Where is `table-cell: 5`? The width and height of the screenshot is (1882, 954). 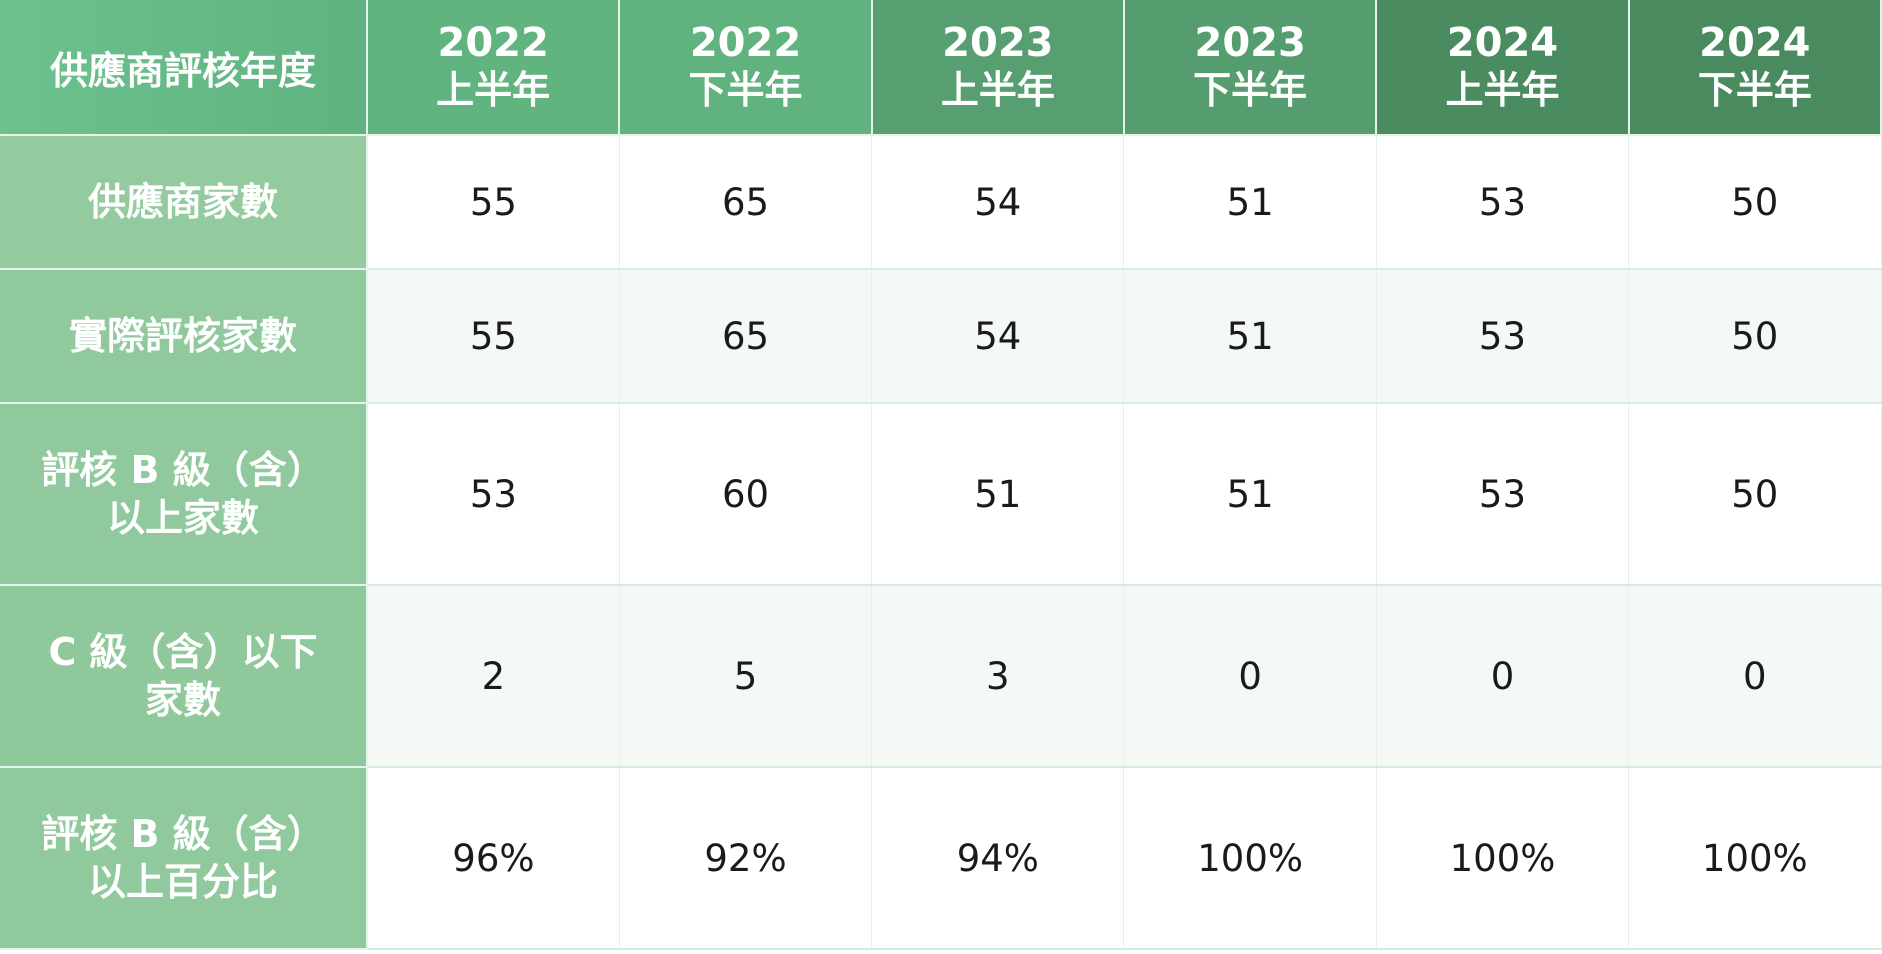 table-cell: 5 is located at coordinates (746, 676).